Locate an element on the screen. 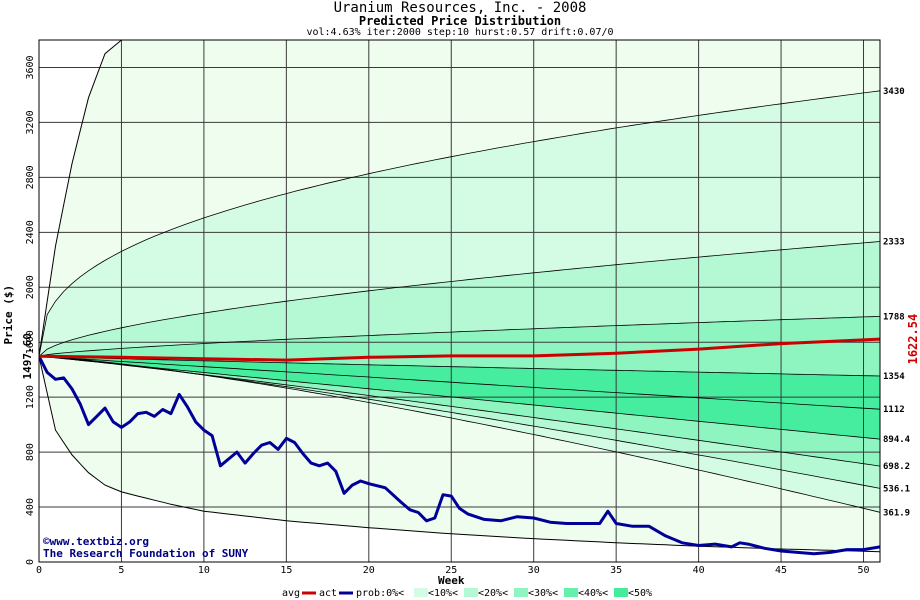 This screenshot has width=920, height=600. x-tick-label: 20 is located at coordinates (369, 570).